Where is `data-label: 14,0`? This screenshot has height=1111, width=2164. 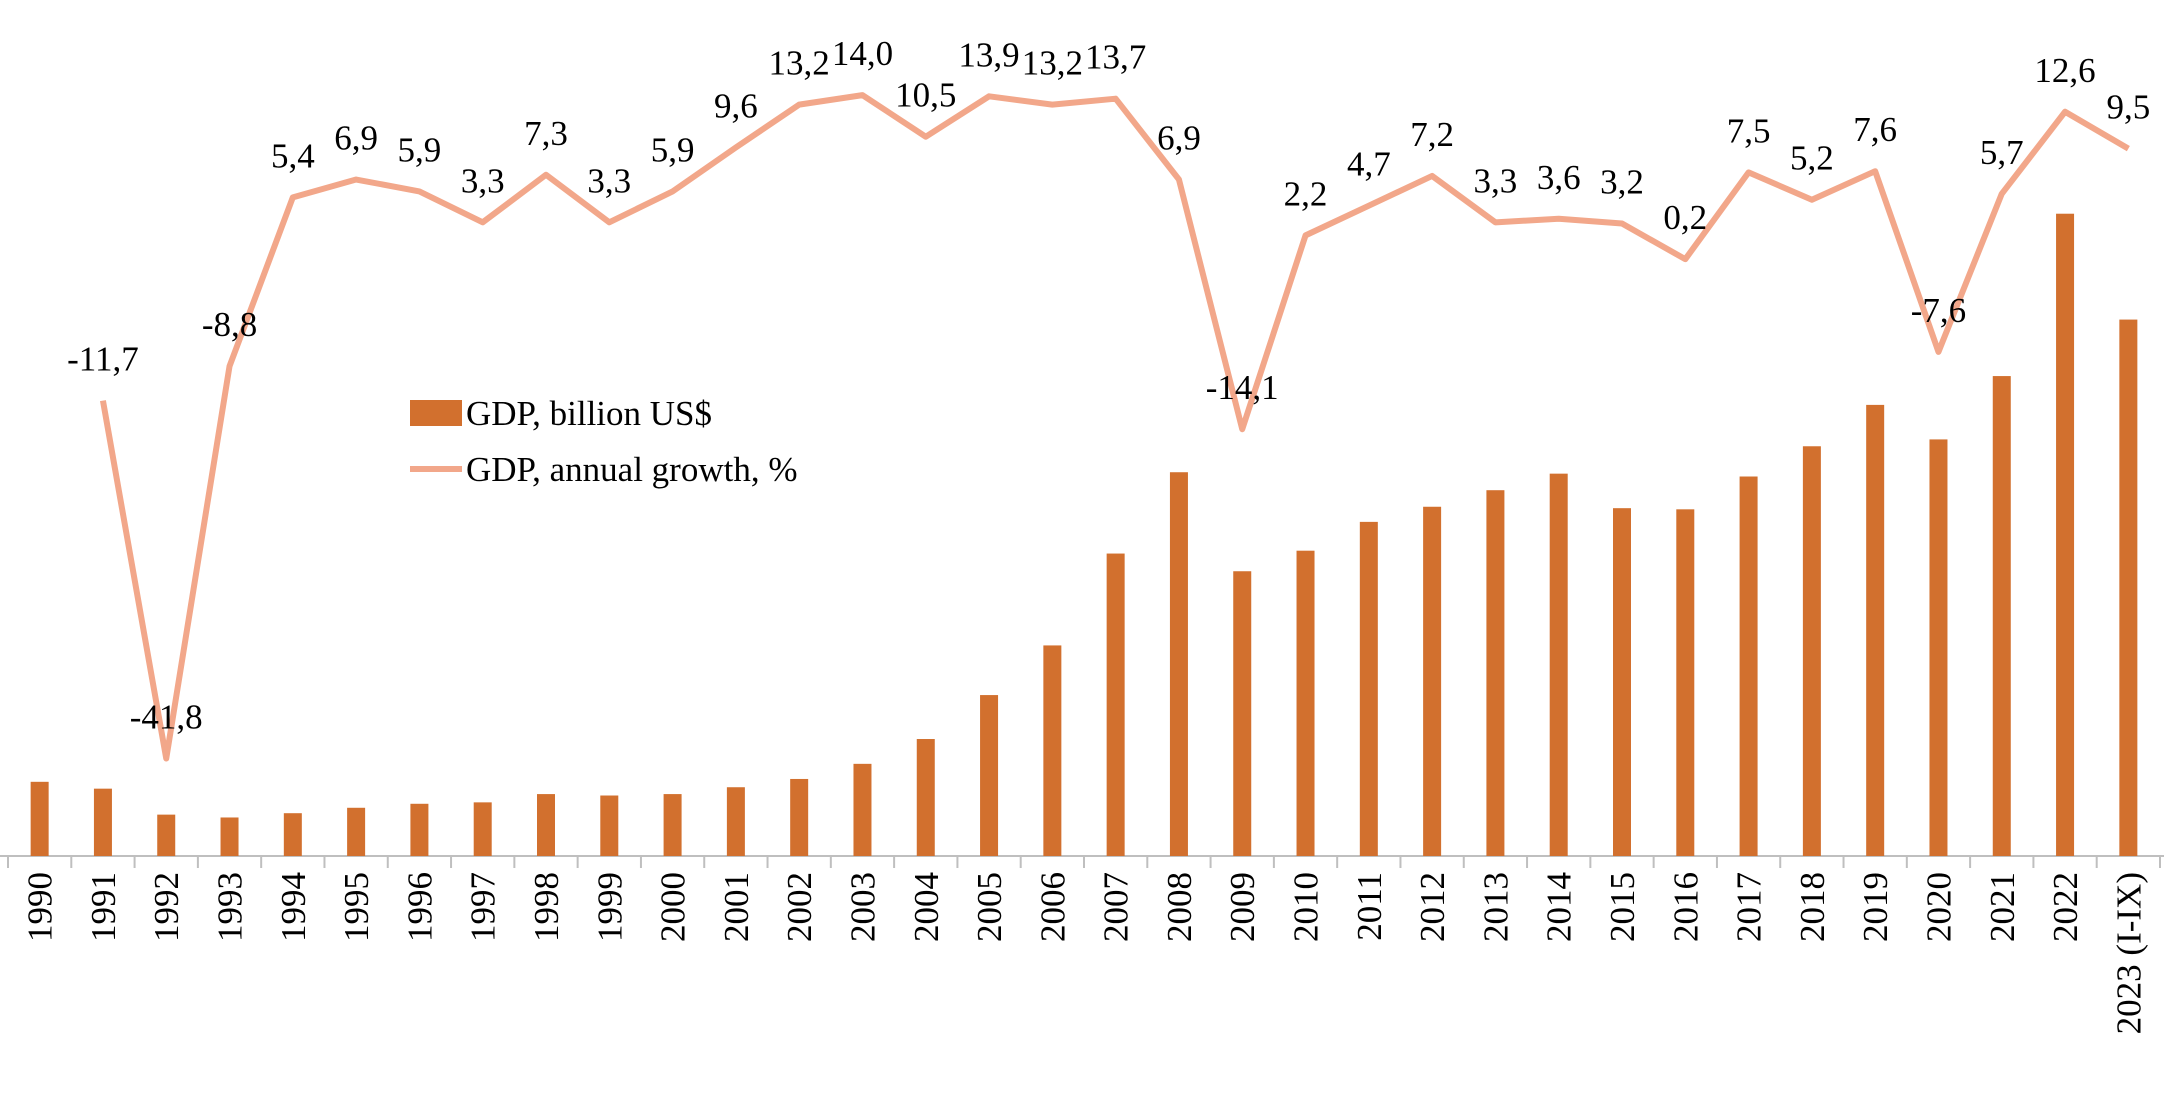
data-label: 14,0 is located at coordinates (862, 53).